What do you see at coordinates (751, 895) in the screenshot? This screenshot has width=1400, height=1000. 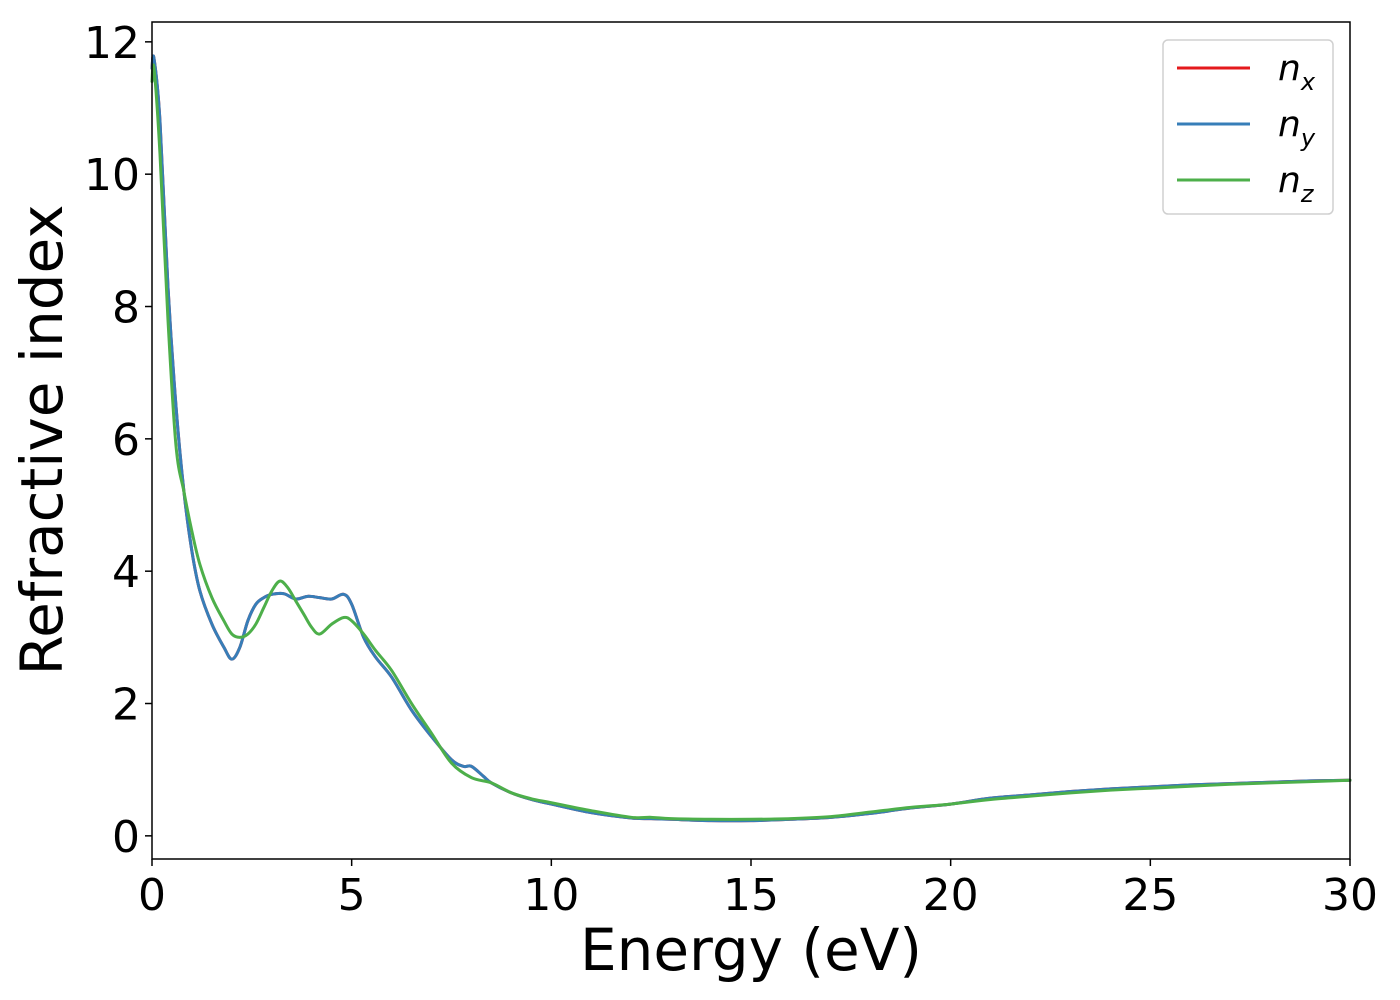 I see `x-tick-label: 15` at bounding box center [751, 895].